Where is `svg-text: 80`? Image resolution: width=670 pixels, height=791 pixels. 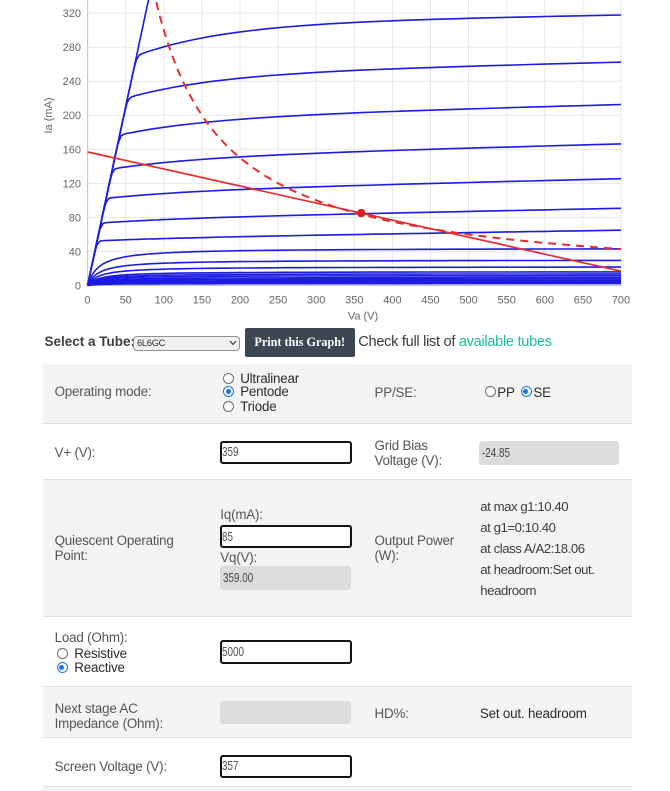
svg-text: 80 is located at coordinates (75, 218).